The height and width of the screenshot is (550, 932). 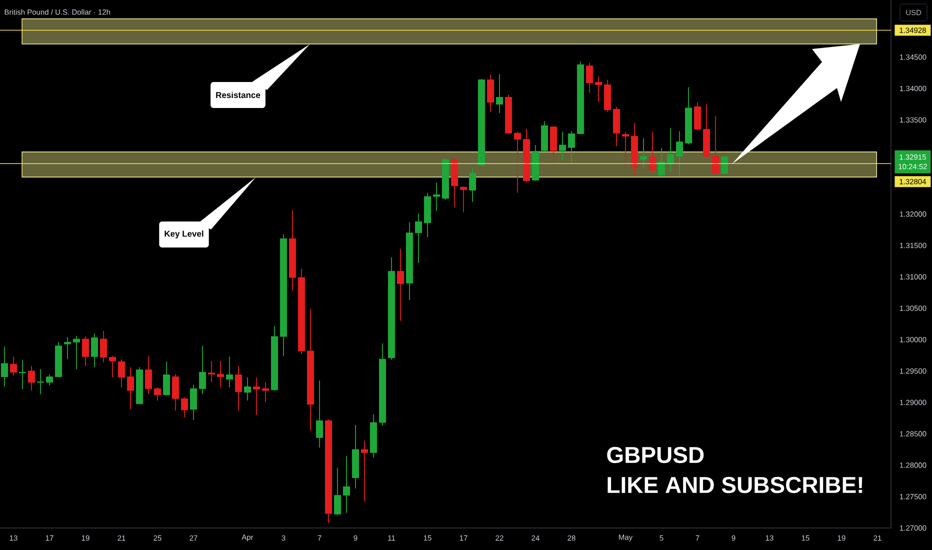 What do you see at coordinates (238, 95) in the screenshot?
I see `annotation: Resistance` at bounding box center [238, 95].